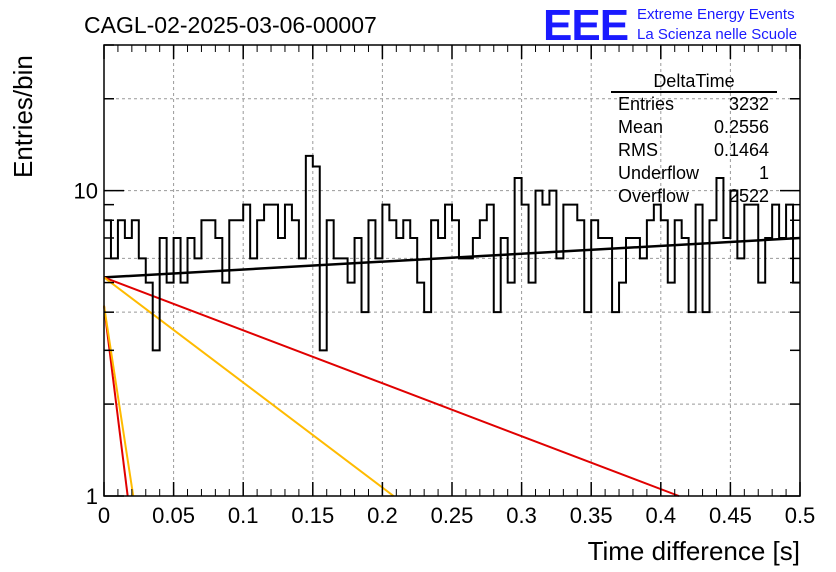  I want to click on x-tick-label: 0.45, so click(730, 515).